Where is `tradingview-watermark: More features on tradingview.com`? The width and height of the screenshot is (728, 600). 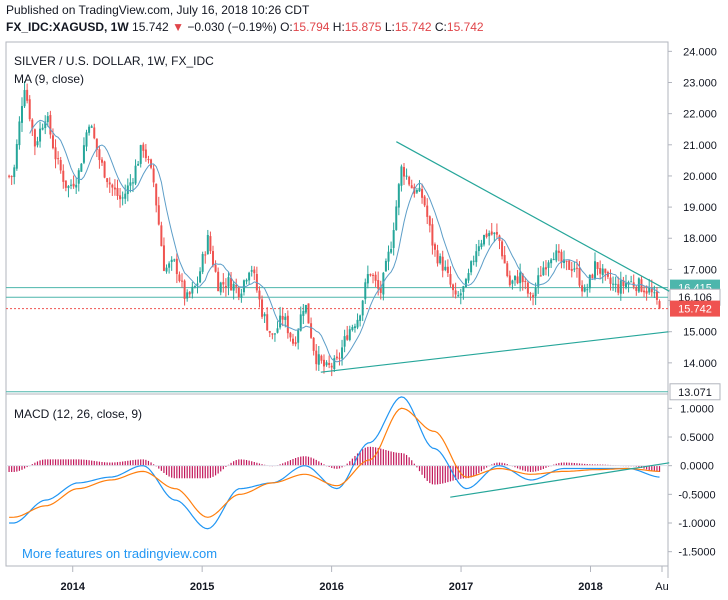
tradingview-watermark: More features on tradingview.com is located at coordinates (119, 553).